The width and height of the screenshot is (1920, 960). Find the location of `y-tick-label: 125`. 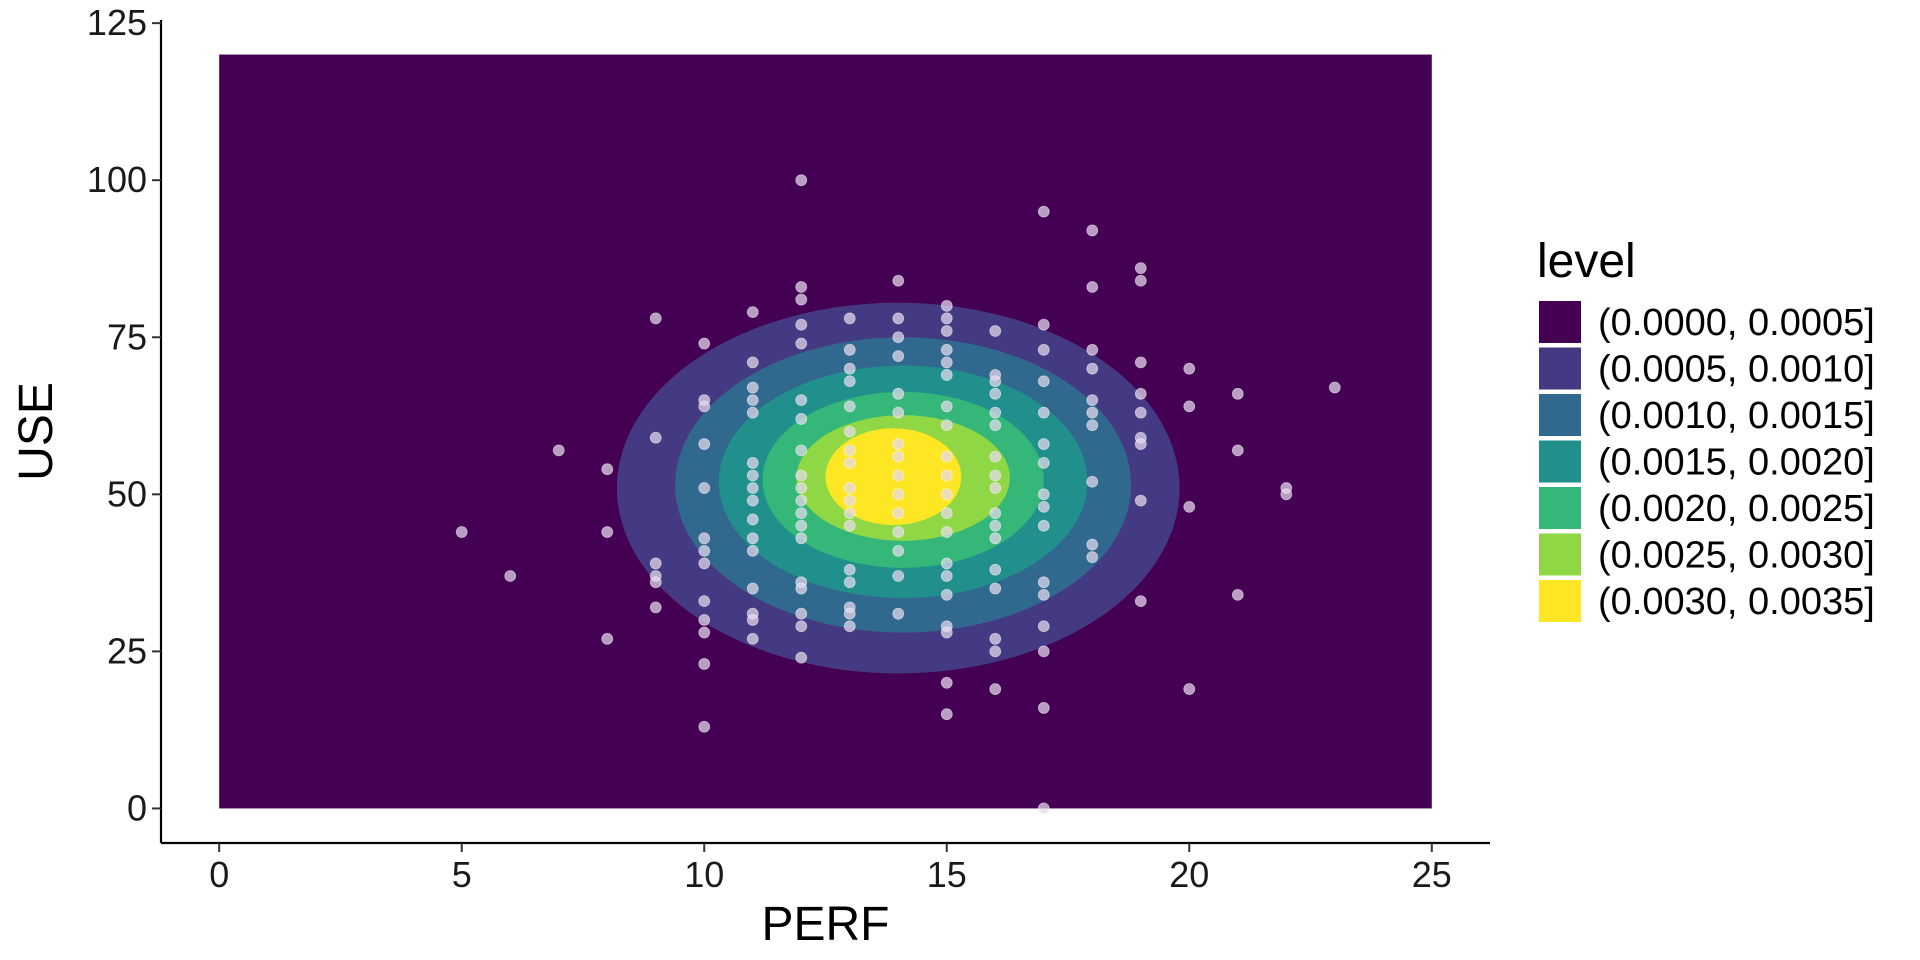

y-tick-label: 125 is located at coordinates (117, 22).